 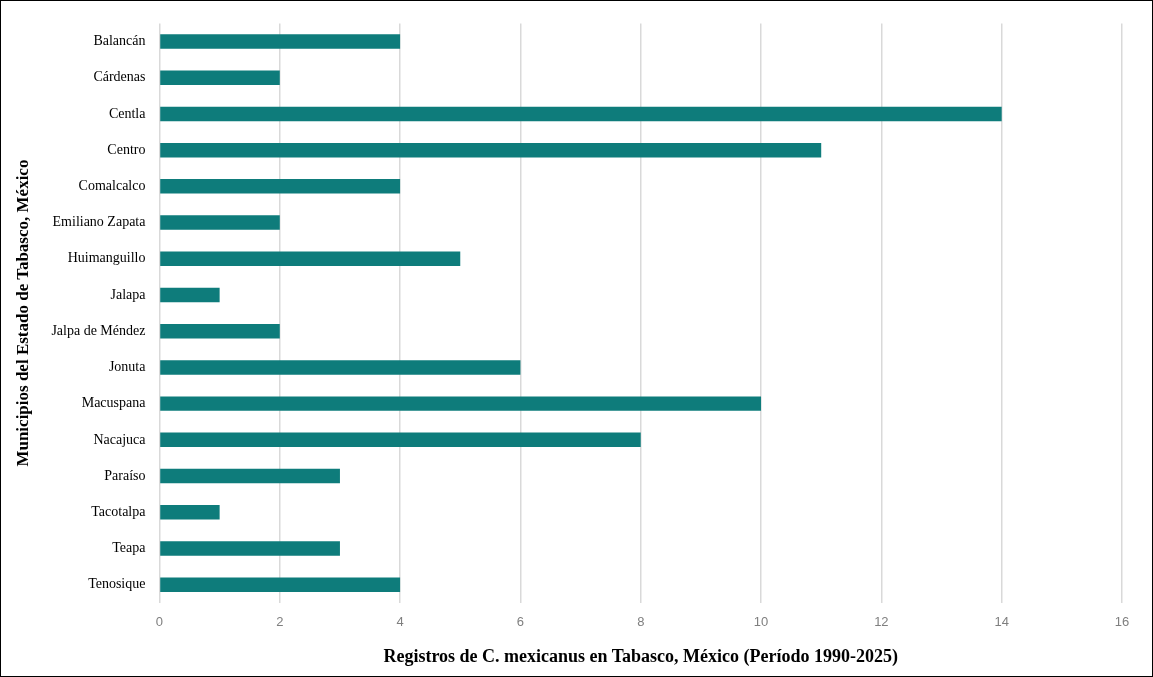 What do you see at coordinates (1122, 622) in the screenshot?
I see `x-tick-label: 16` at bounding box center [1122, 622].